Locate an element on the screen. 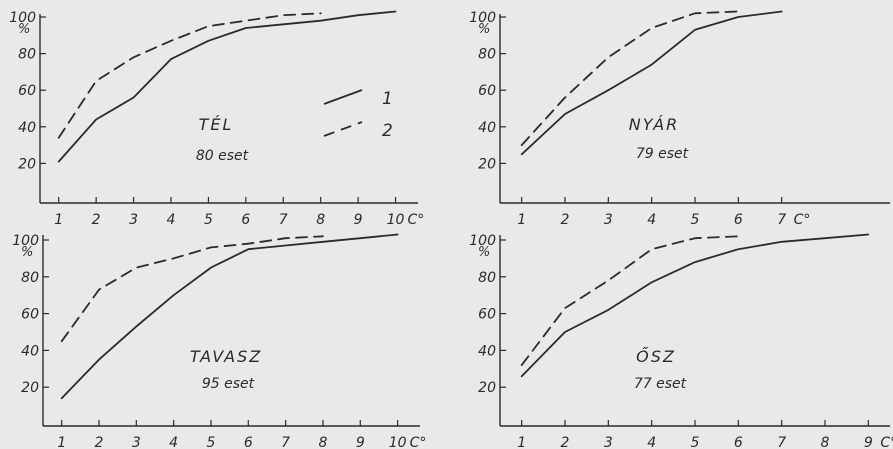 The width and height of the screenshot is (893, 449). case-count-label: 80 eset is located at coordinates (222, 156).